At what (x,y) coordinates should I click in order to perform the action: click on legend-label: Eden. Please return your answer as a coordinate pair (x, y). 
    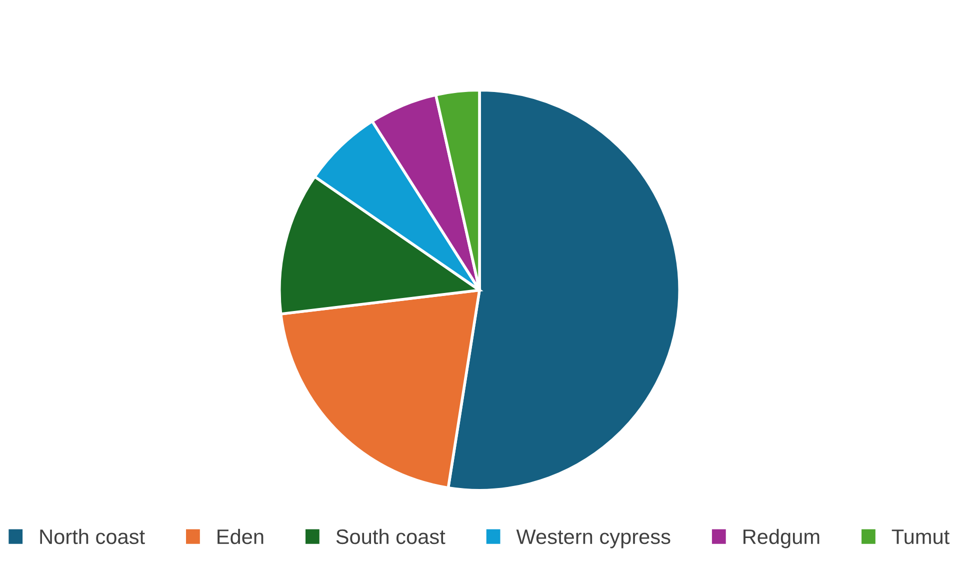
    Looking at the image, I should click on (241, 536).